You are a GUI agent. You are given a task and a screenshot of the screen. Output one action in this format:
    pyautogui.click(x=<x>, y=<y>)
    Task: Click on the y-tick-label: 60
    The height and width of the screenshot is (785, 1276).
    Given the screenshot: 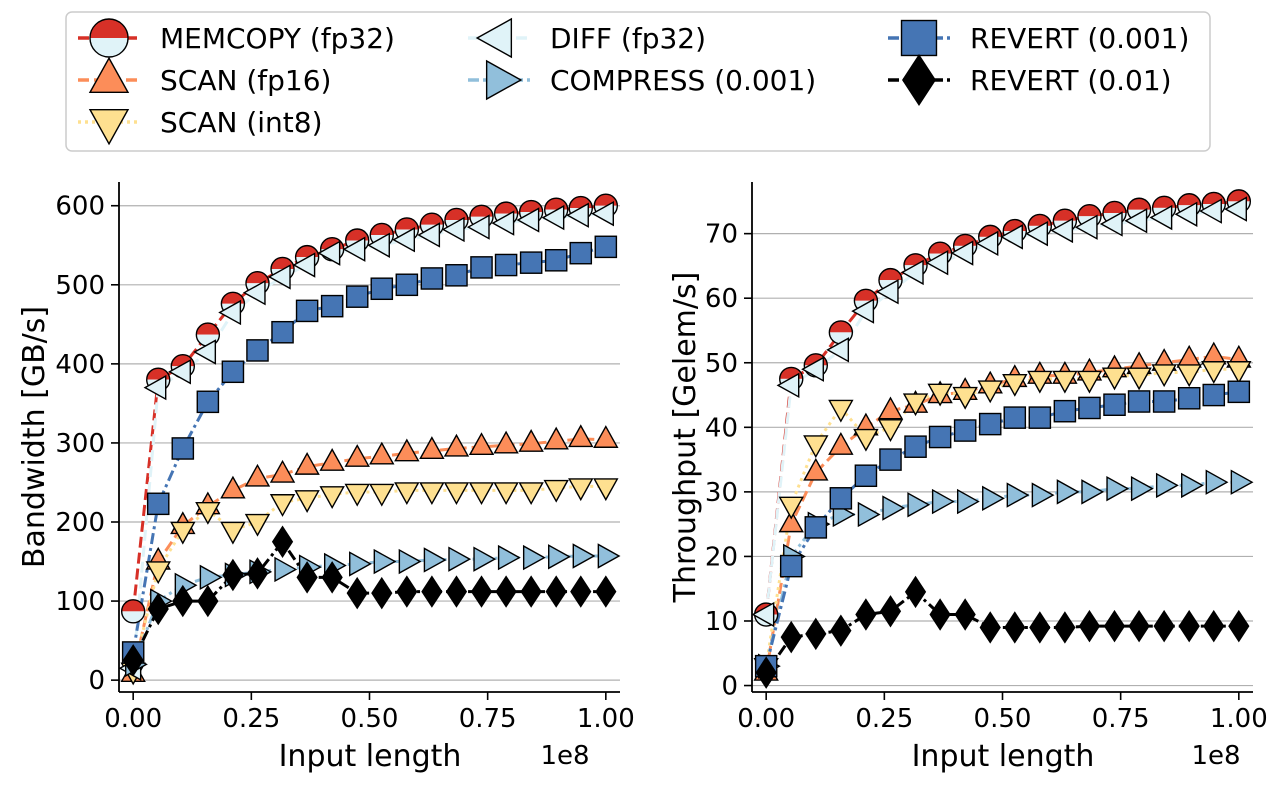 What is the action you would take?
    pyautogui.click(x=721, y=299)
    